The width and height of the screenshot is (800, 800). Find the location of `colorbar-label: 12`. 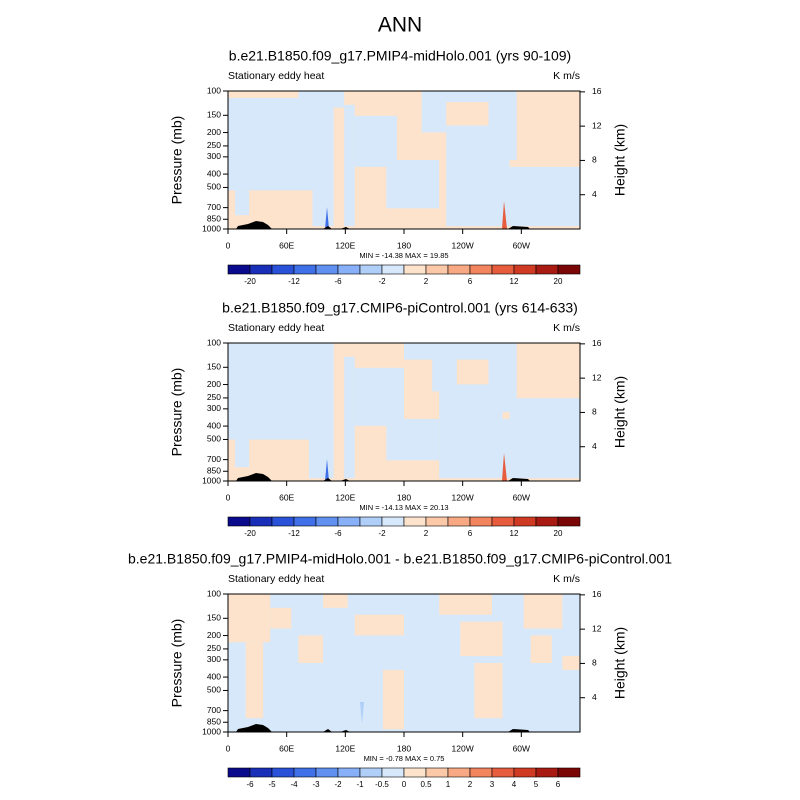

colorbar-label: 12 is located at coordinates (514, 533).